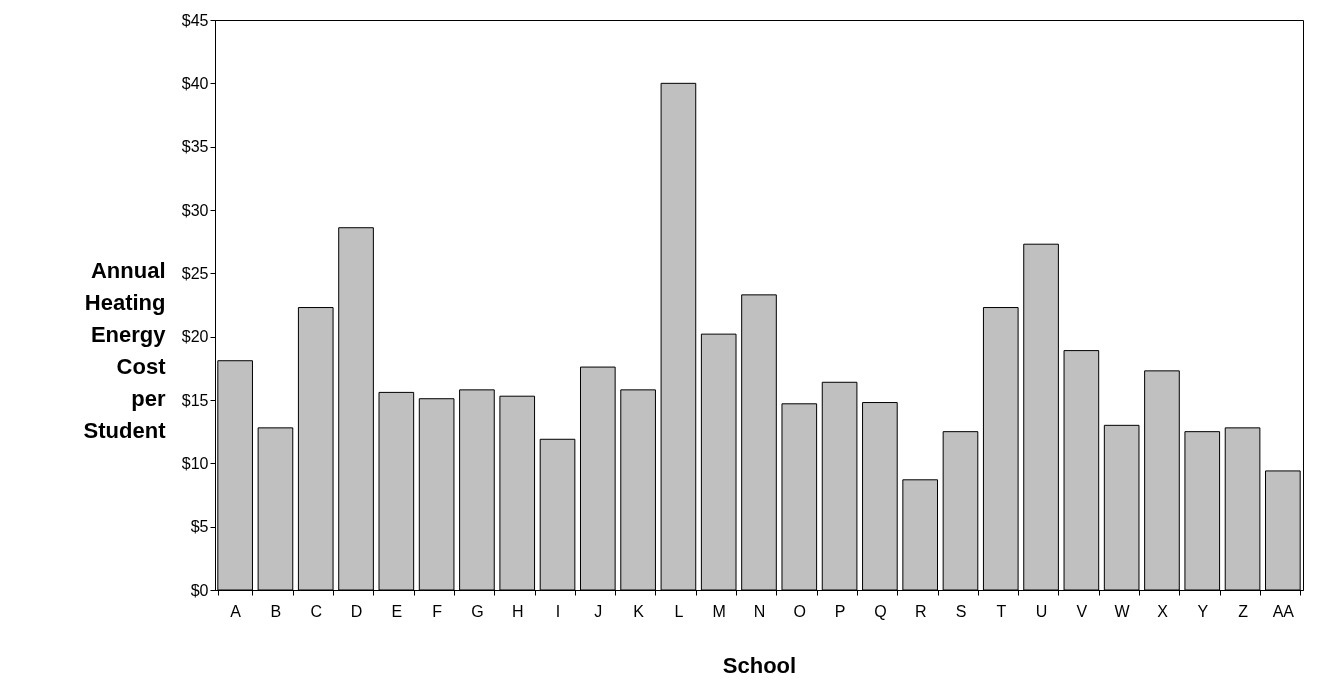 The height and width of the screenshot is (694, 1317). I want to click on y-tick-label: $30, so click(195, 210).